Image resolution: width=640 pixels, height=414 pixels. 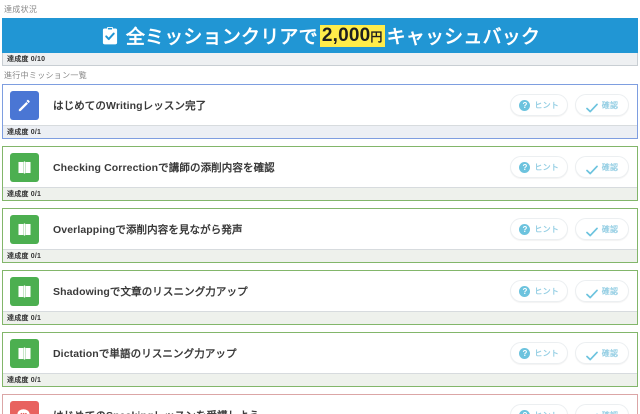 I want to click on mission-card-body: Checking Correctionで講師の添削内容を確認? ヒント 確認, so click(x=320, y=167).